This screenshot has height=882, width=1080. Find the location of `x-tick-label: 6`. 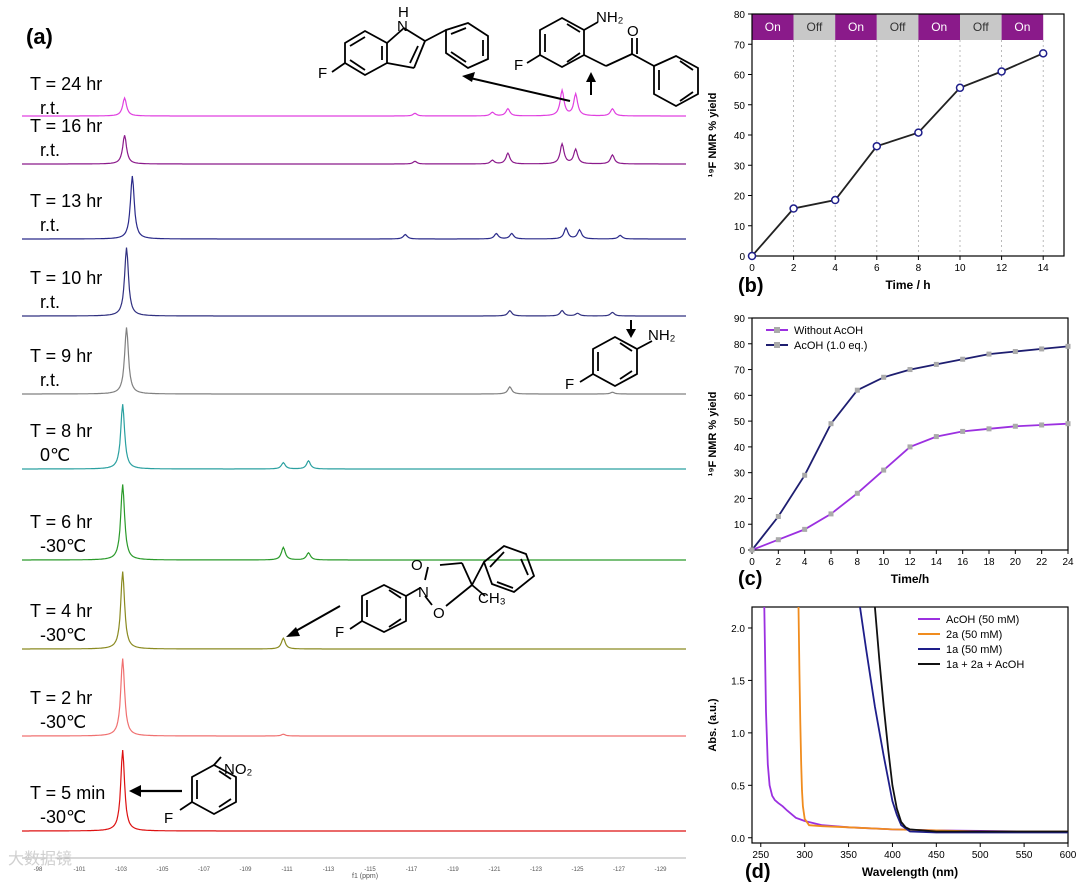

x-tick-label: 6 is located at coordinates (831, 562).